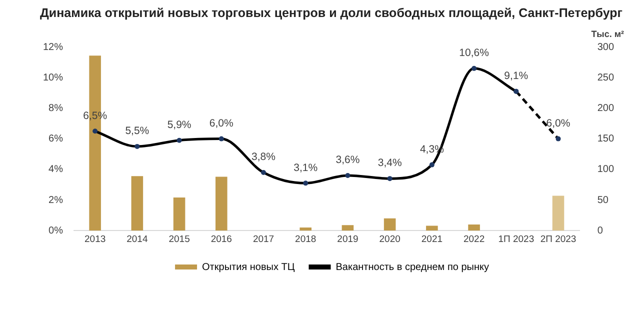 The height and width of the screenshot is (312, 632). What do you see at coordinates (306, 168) in the screenshot?
I see `data-label: 3,1%` at bounding box center [306, 168].